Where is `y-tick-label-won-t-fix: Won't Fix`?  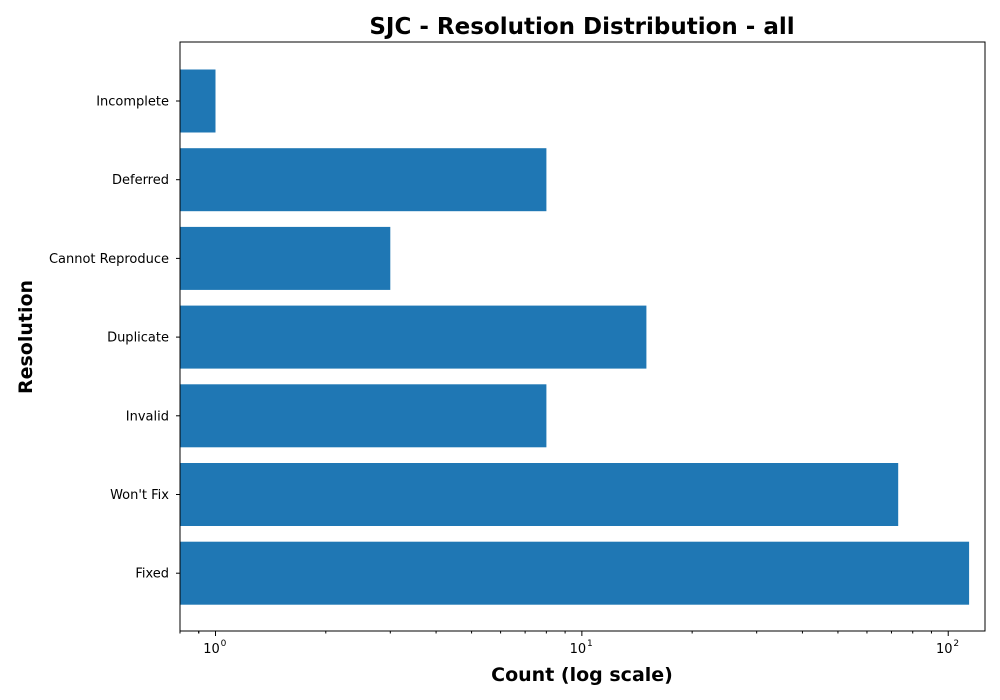
y-tick-label-won-t-fix: Won't Fix is located at coordinates (139, 495).